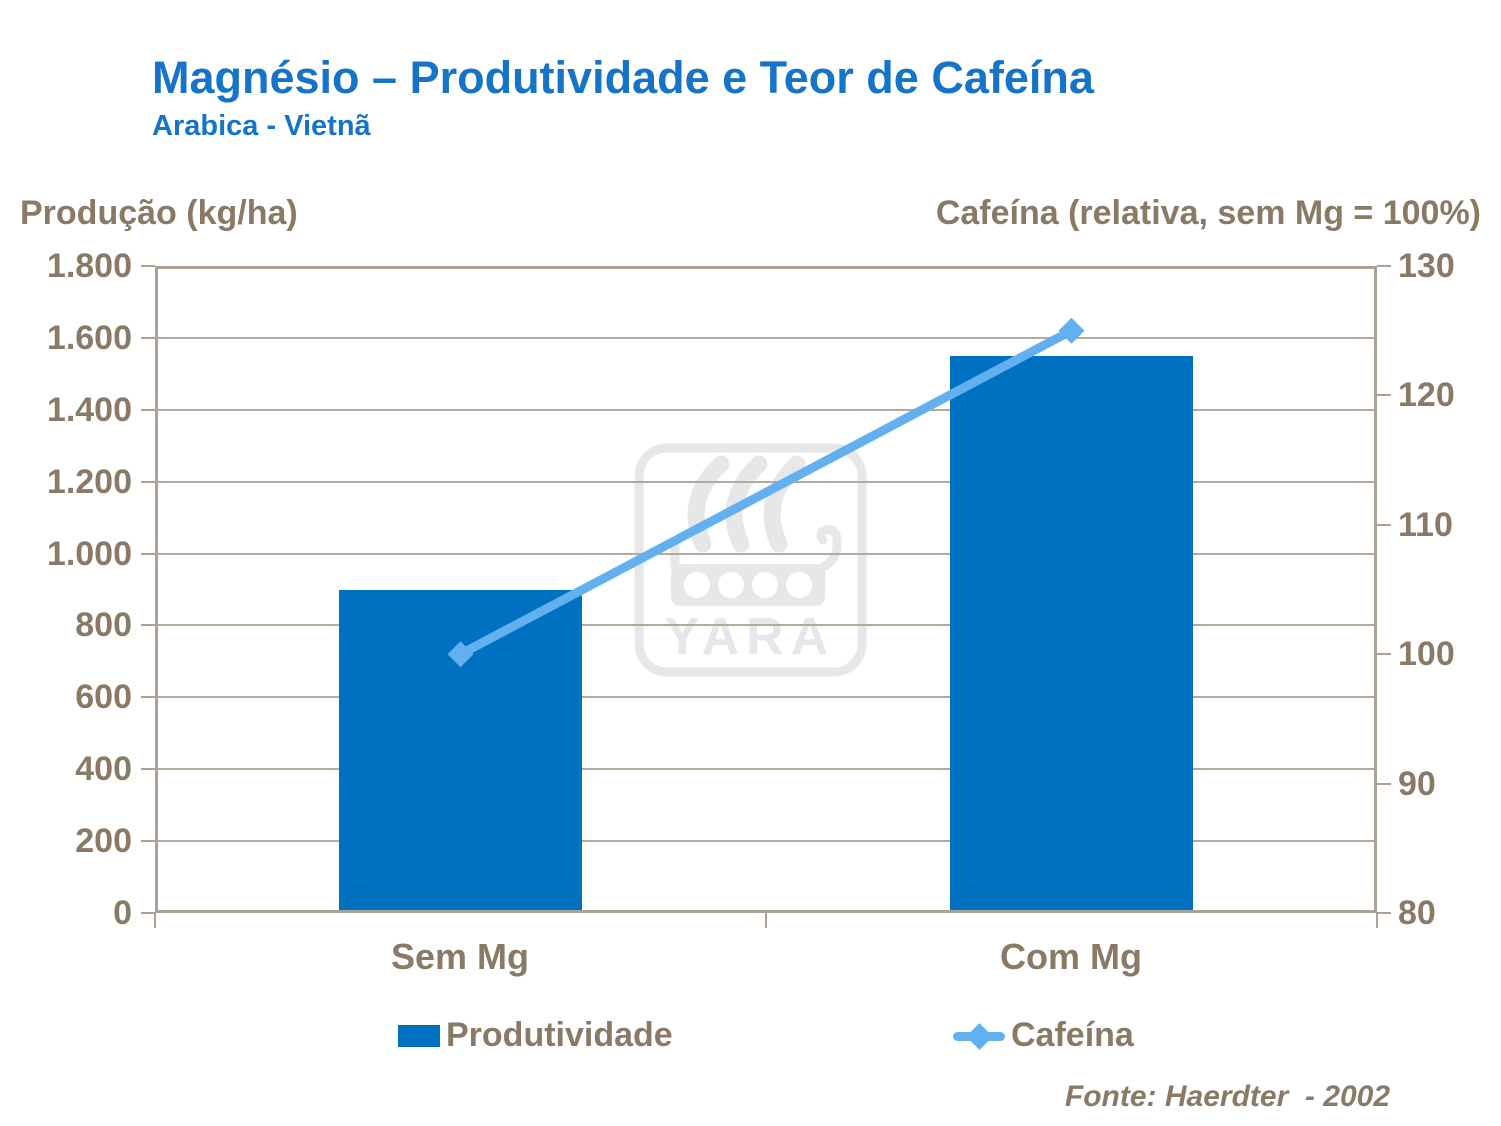  Describe the element at coordinates (89, 409) in the screenshot. I see `left-axis-tick-label: 1.400` at that location.